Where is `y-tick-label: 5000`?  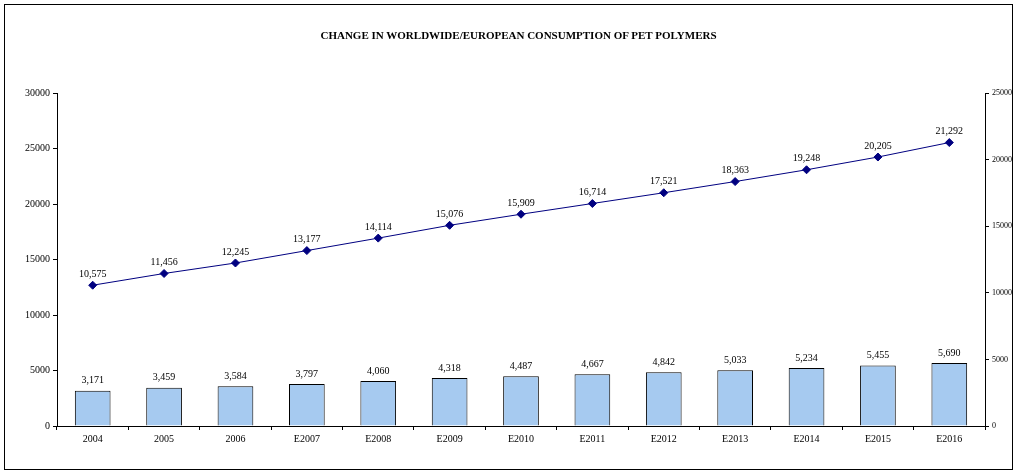
y-tick-label: 5000 is located at coordinates (40, 370).